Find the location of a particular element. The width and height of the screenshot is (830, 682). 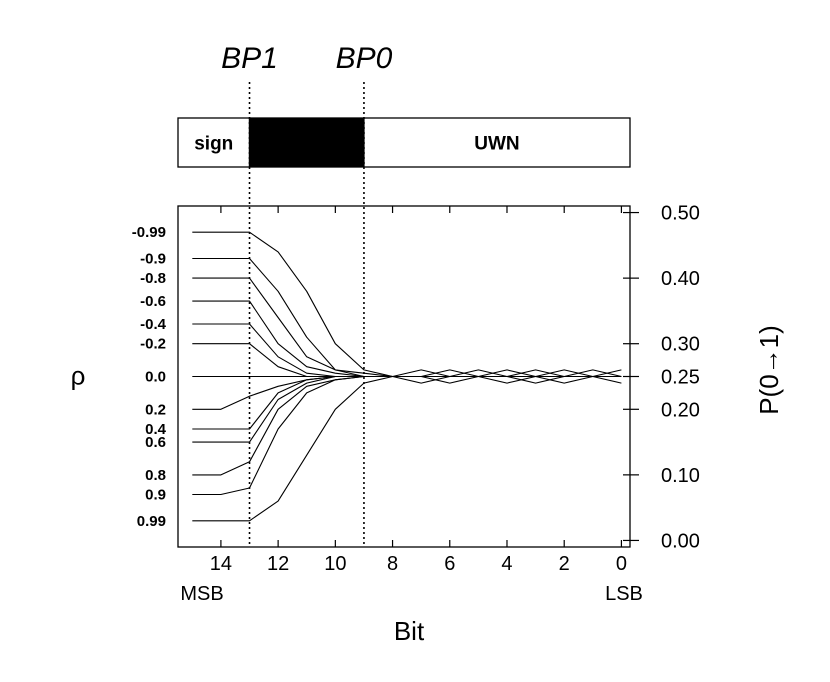

series-line-rho-0.2 is located at coordinates (407, 392).